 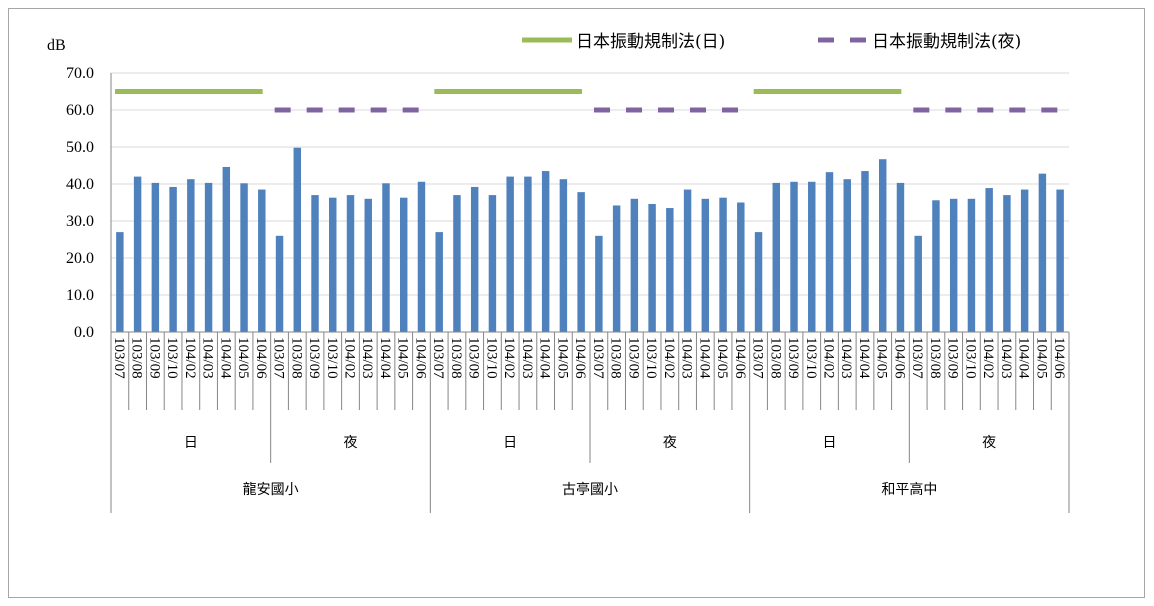 I want to click on y-tick-label: 0.0, so click(x=84, y=332).